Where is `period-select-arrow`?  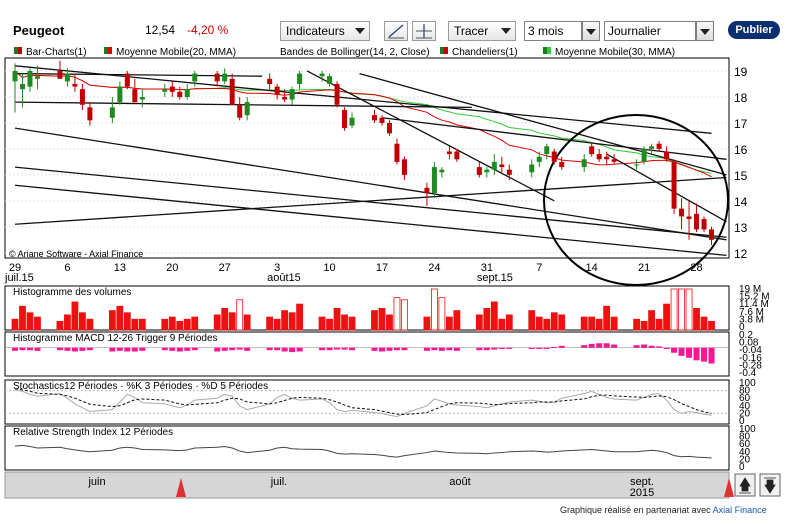 period-select-arrow is located at coordinates (591, 31).